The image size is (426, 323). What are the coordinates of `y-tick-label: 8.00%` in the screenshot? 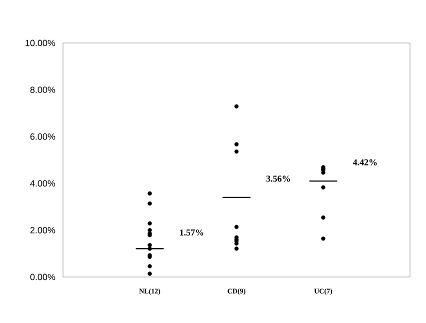 It's located at (43, 89).